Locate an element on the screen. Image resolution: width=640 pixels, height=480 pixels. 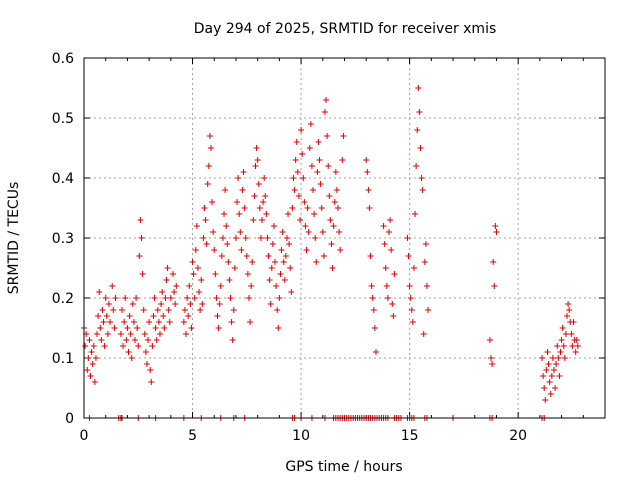
y-tick-label: 0.1 is located at coordinates (63, 359).